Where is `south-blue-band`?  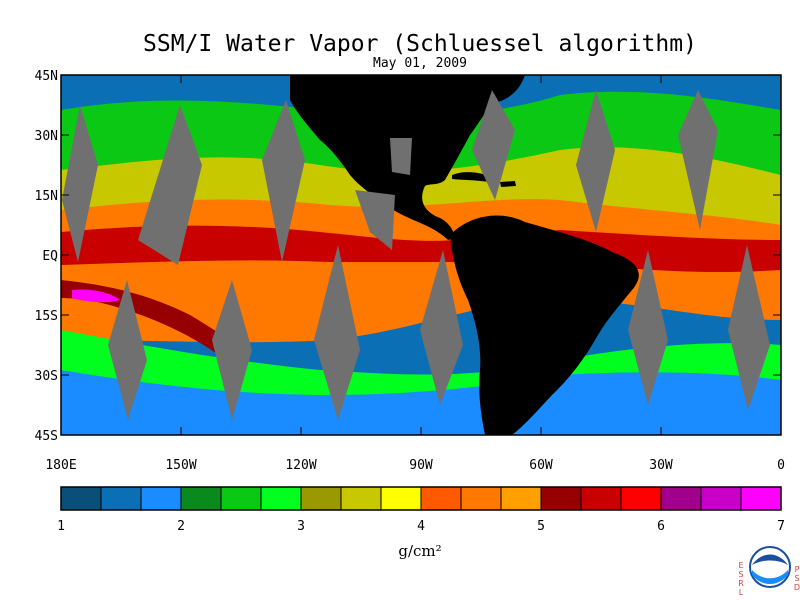
south-blue-band is located at coordinates (421, 402).